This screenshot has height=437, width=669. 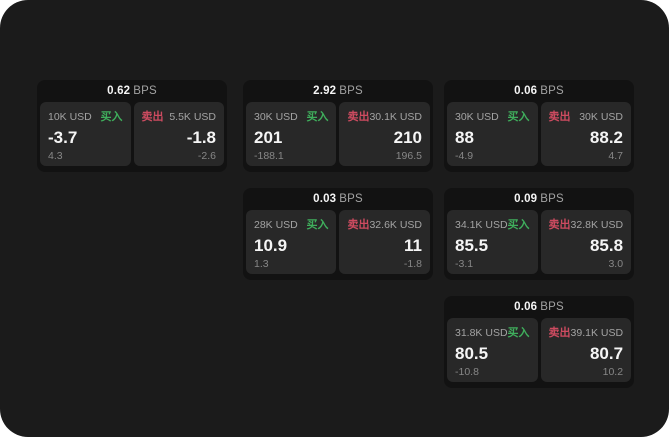 What do you see at coordinates (408, 155) in the screenshot?
I see `sell-sub-value: 196.5` at bounding box center [408, 155].